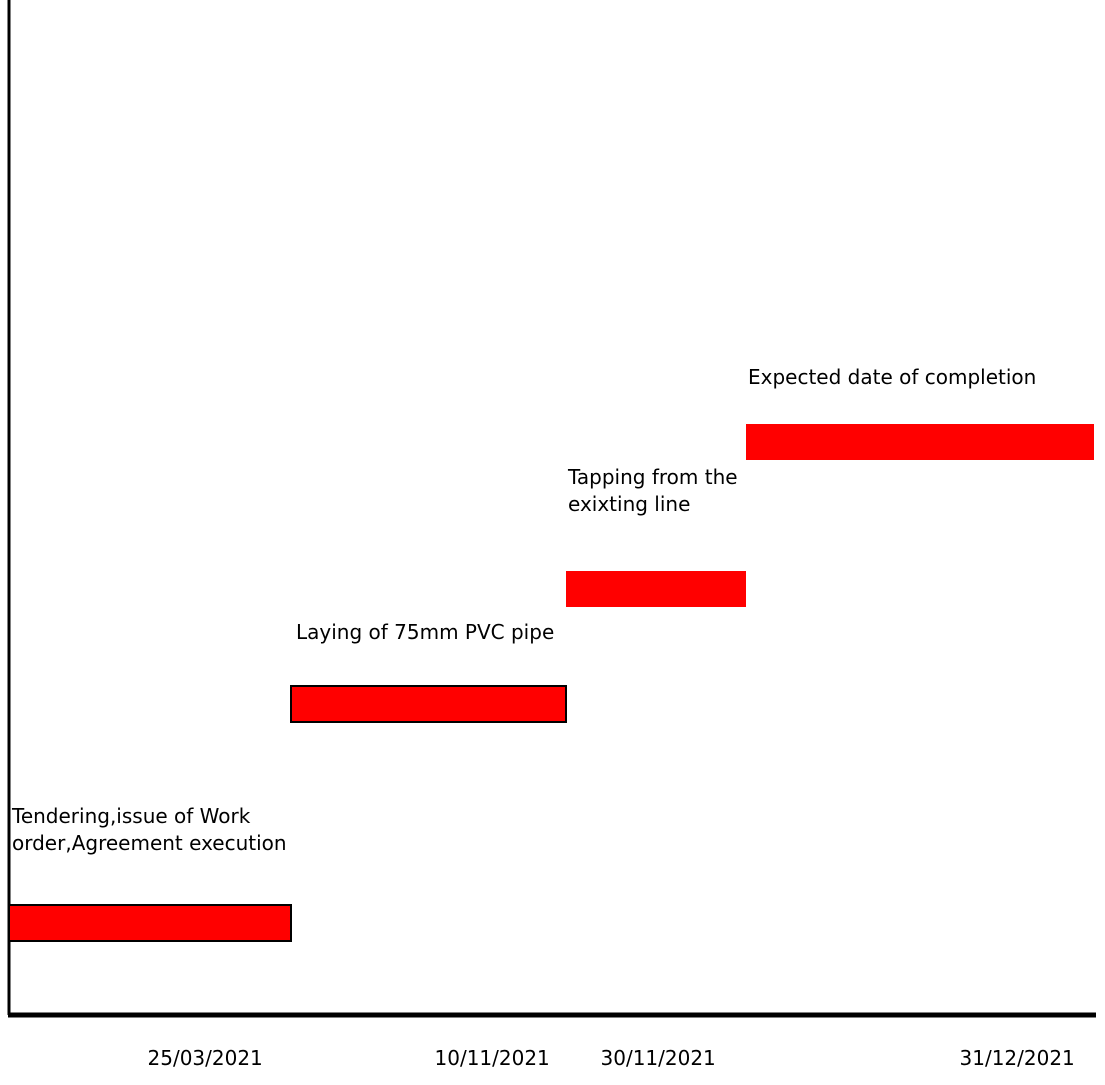 The width and height of the screenshot is (1105, 1085). Describe the element at coordinates (658, 1058) in the screenshot. I see `x-tick-label-3: 30/11/2021` at that location.